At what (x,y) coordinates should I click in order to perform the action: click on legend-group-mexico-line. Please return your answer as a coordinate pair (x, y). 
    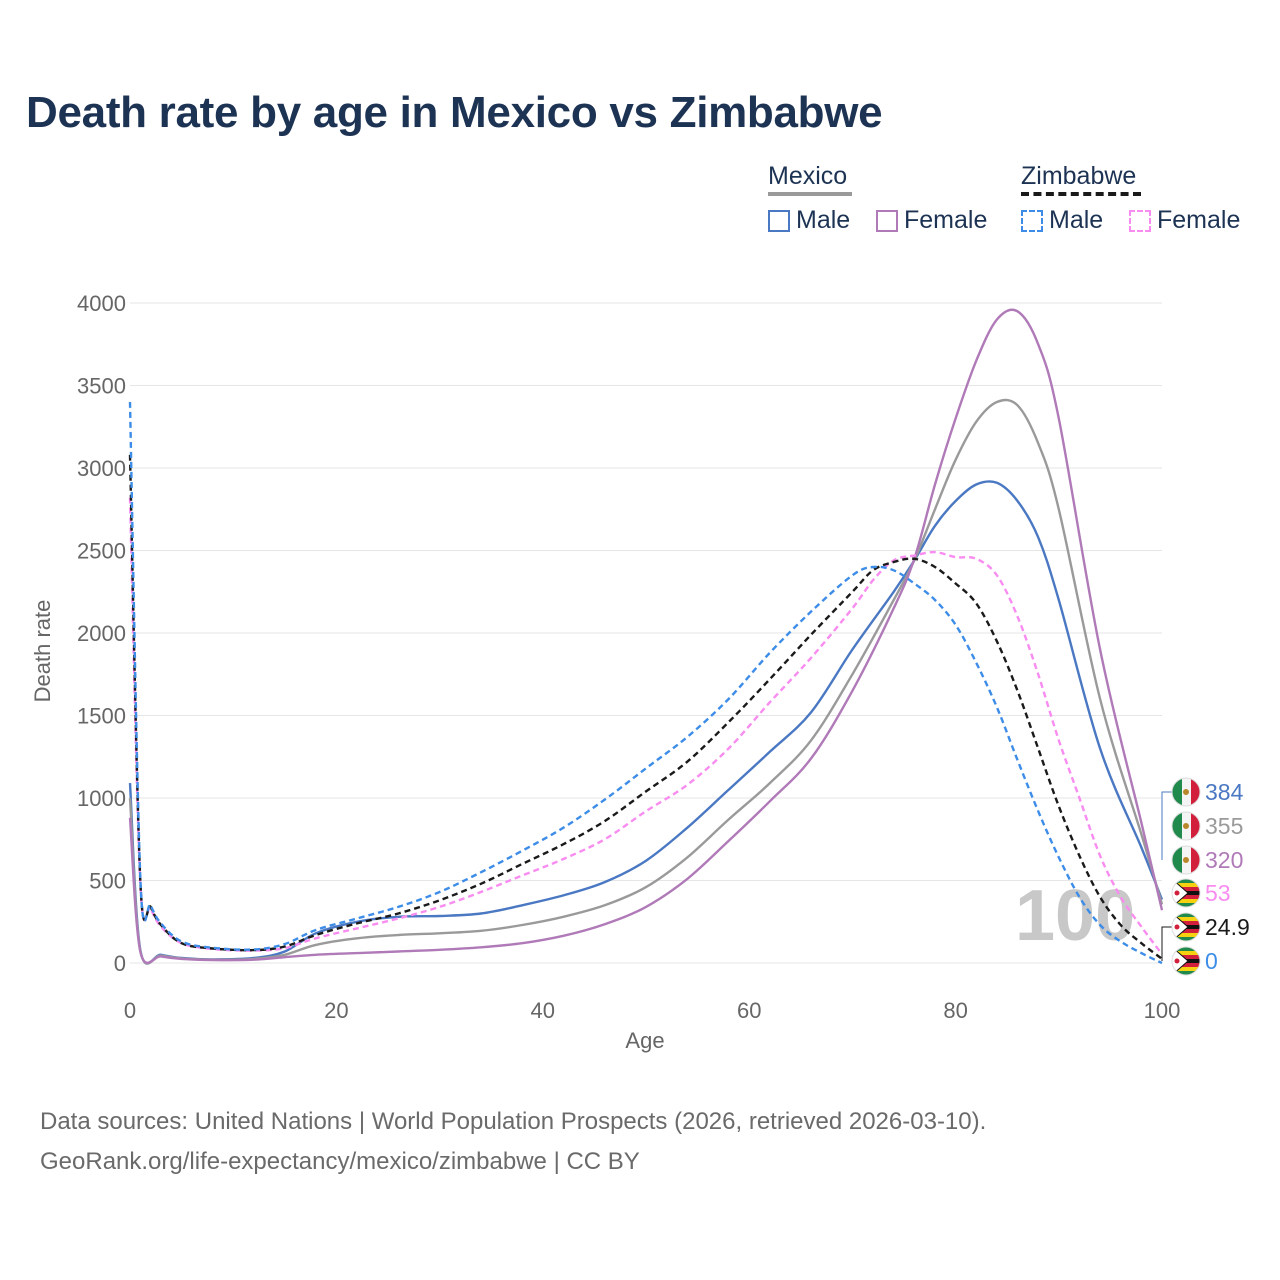
    Looking at the image, I should click on (810, 194).